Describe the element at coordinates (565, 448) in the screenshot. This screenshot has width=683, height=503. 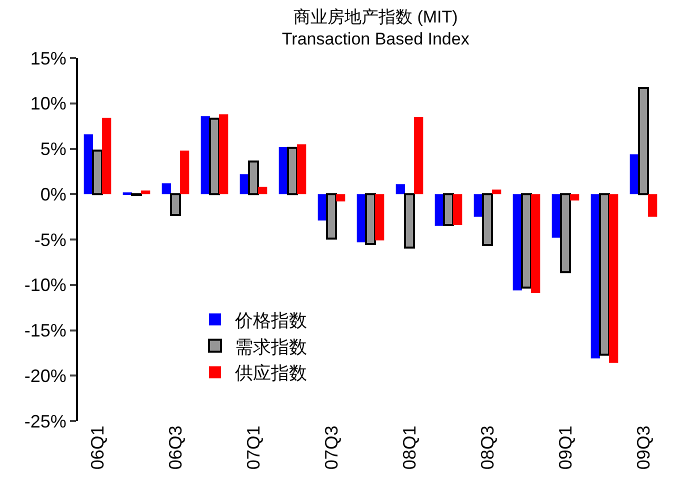
I see `x-tick-label: 09Q1` at that location.